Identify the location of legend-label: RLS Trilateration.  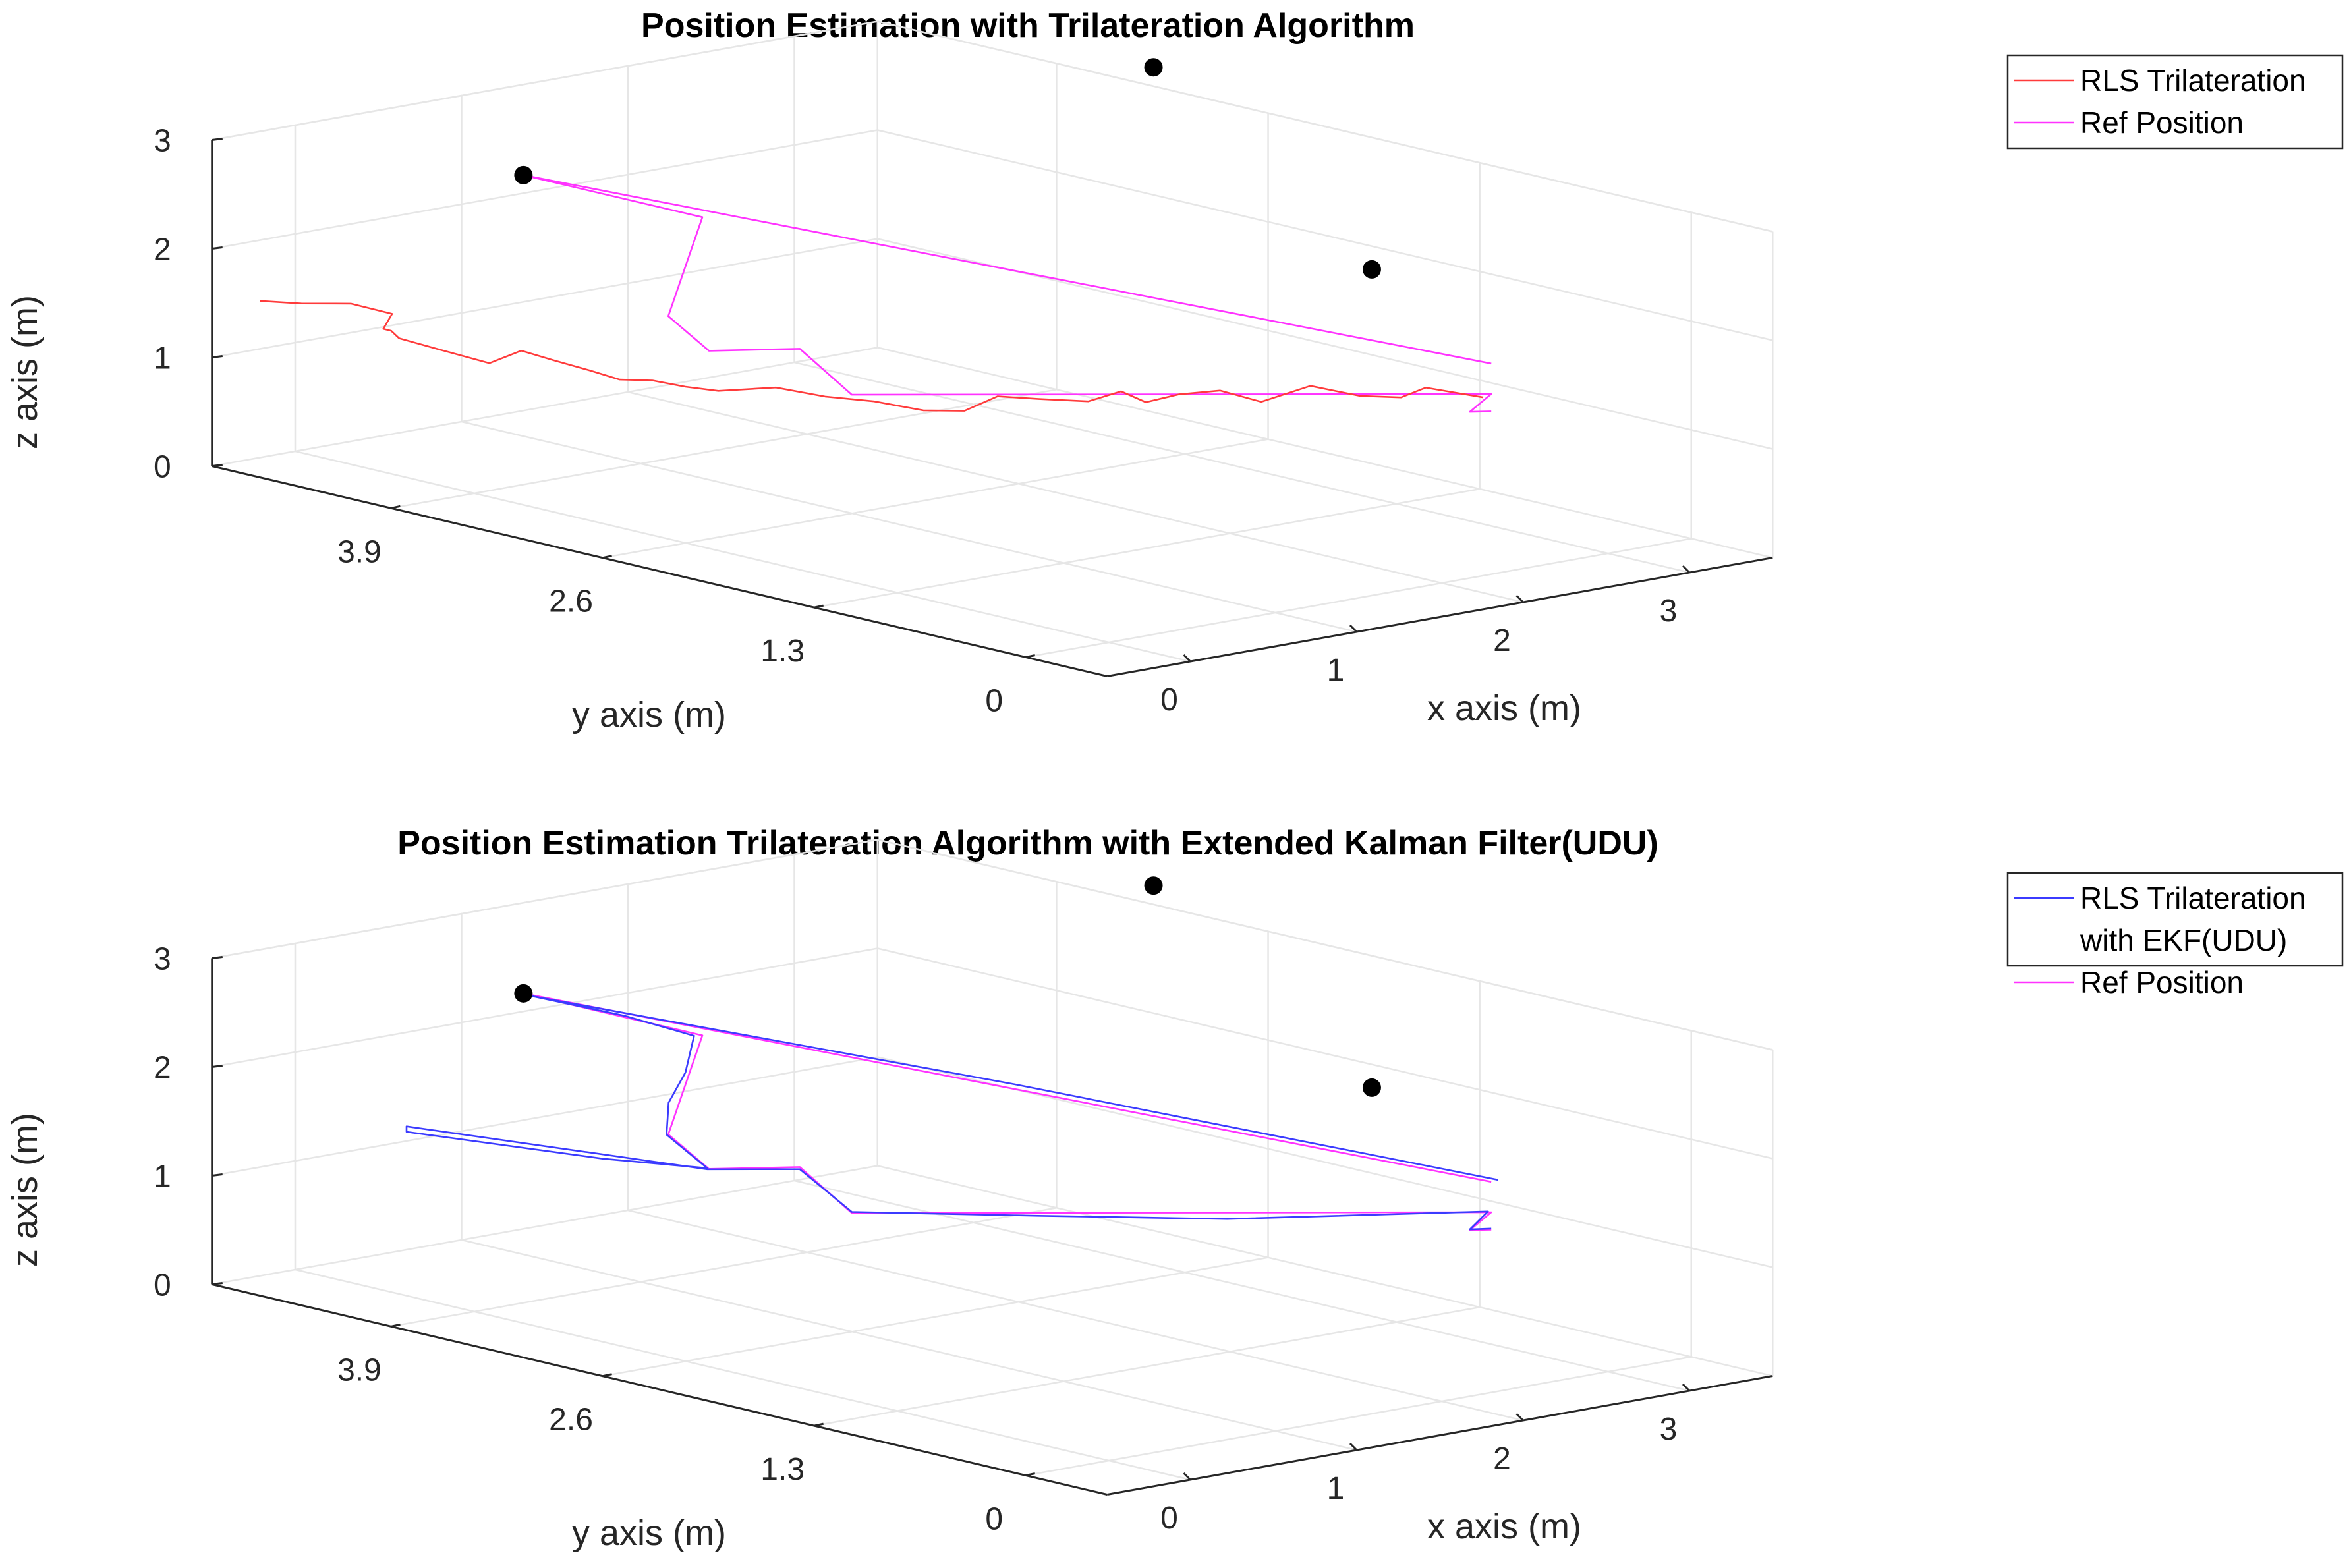
(2193, 898).